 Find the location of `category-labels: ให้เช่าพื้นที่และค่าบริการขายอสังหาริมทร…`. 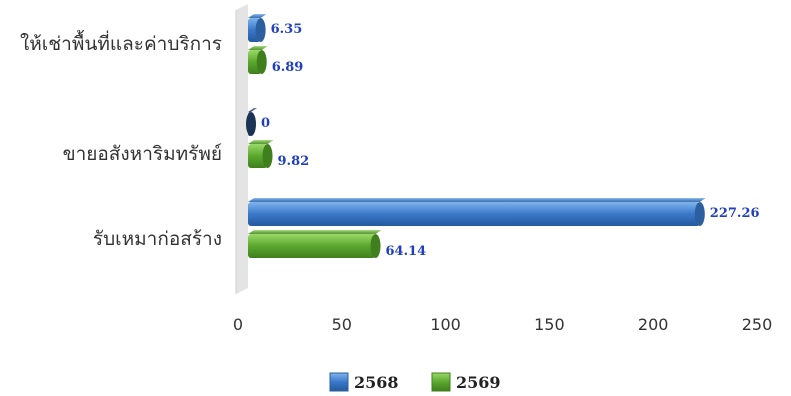

category-labels: ให้เช่าพื้นที่และค่าบริการขายอสังหาริมทร… is located at coordinates (121, 140).